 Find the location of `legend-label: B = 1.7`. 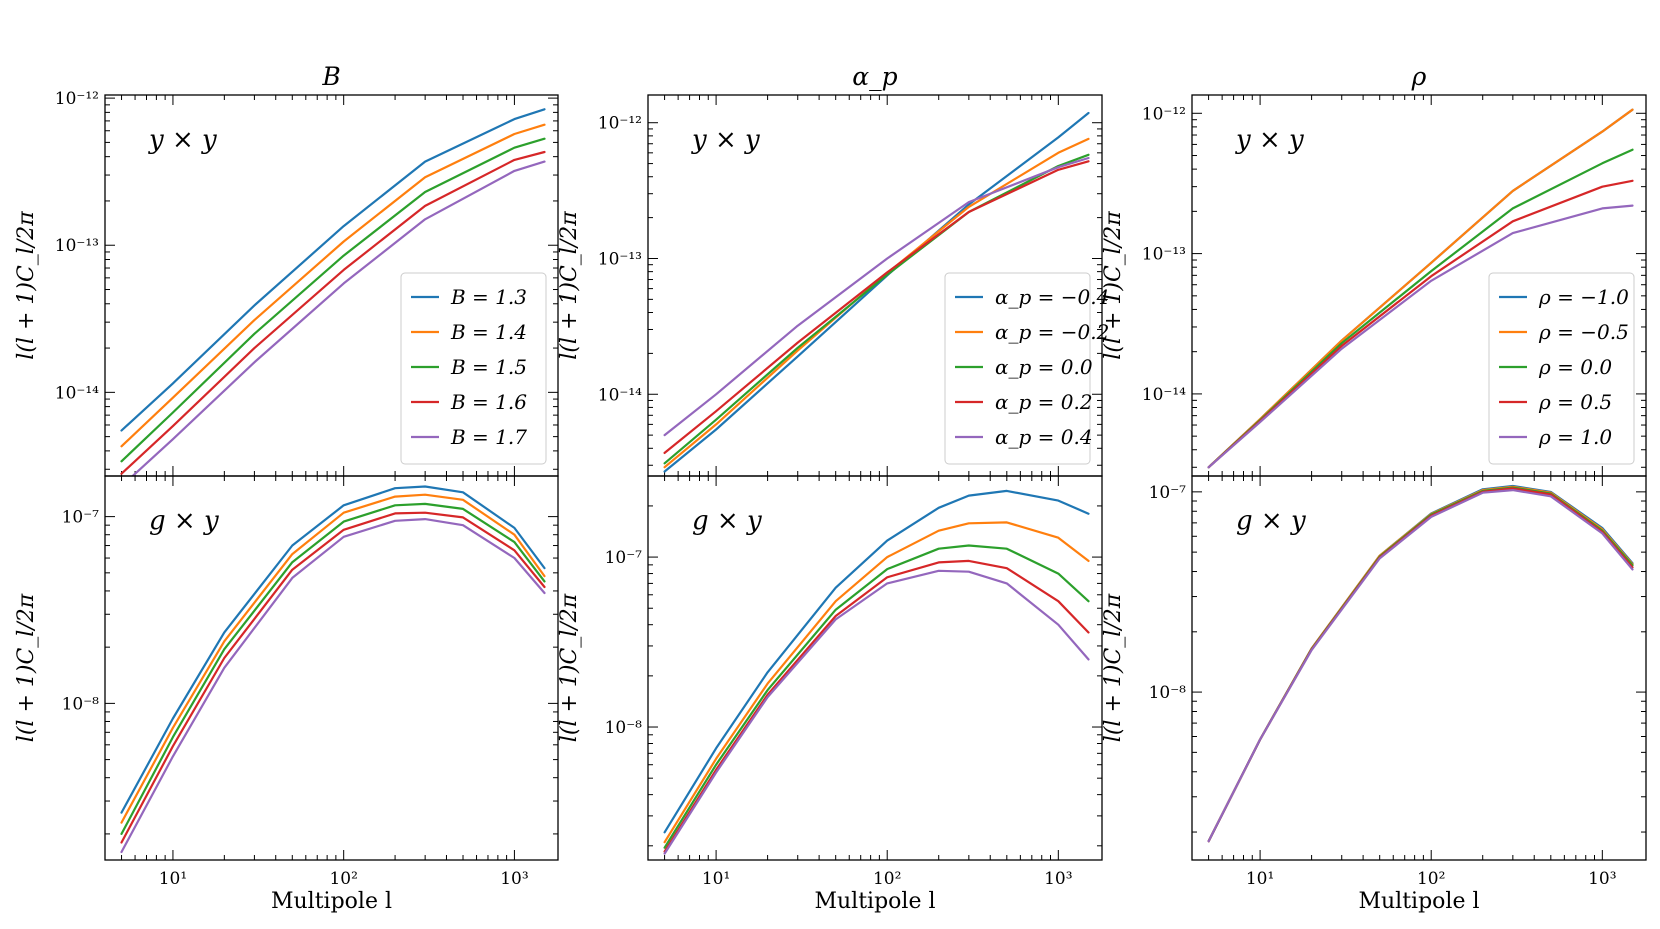

legend-label: B = 1.7 is located at coordinates (488, 437).